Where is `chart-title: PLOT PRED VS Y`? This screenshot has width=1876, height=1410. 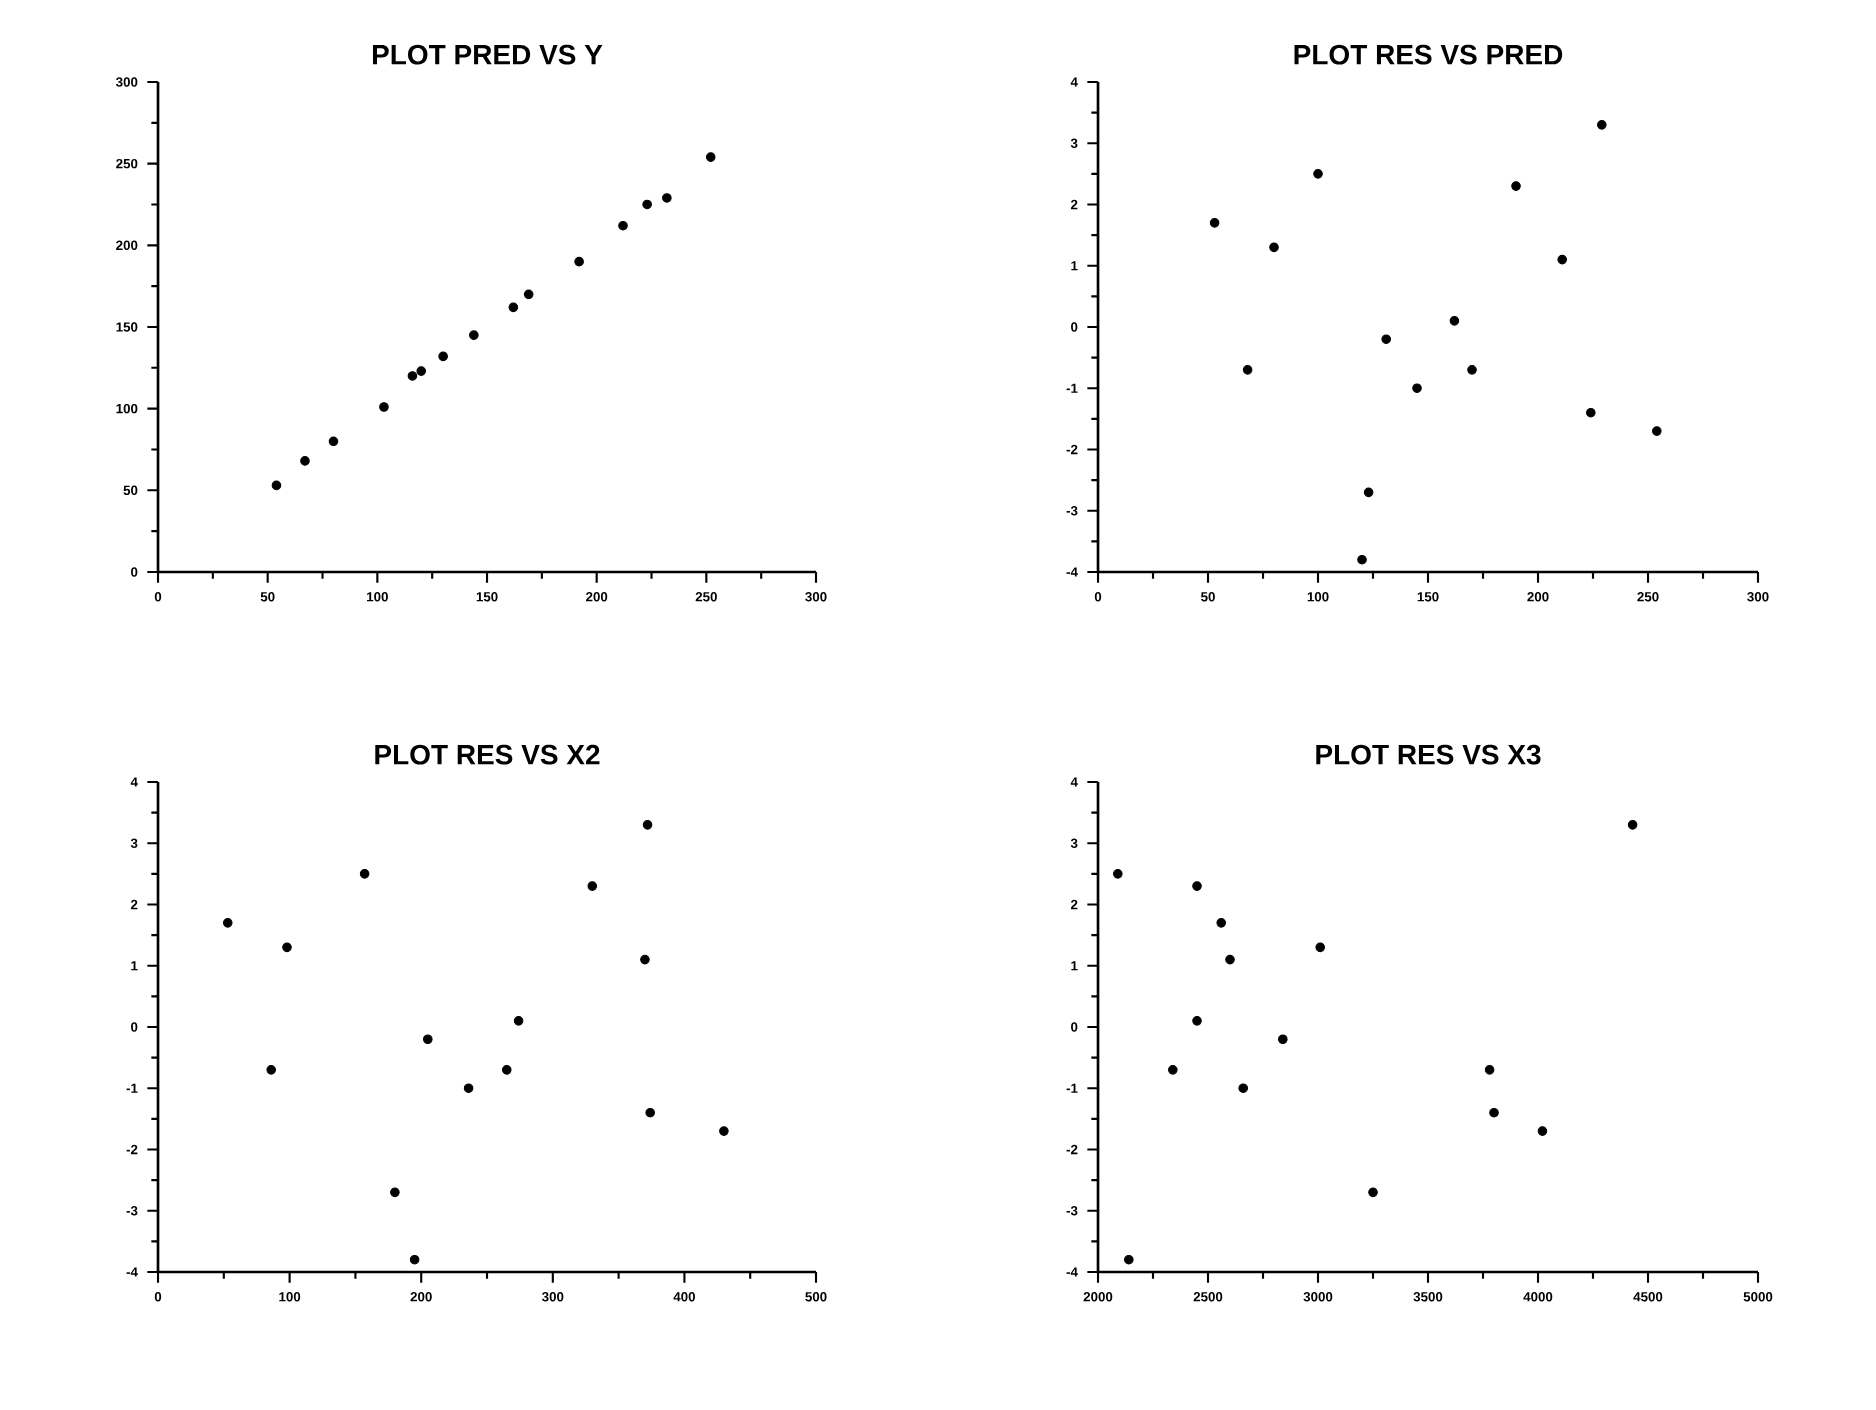
chart-title: PLOT PRED VS Y is located at coordinates (487, 54).